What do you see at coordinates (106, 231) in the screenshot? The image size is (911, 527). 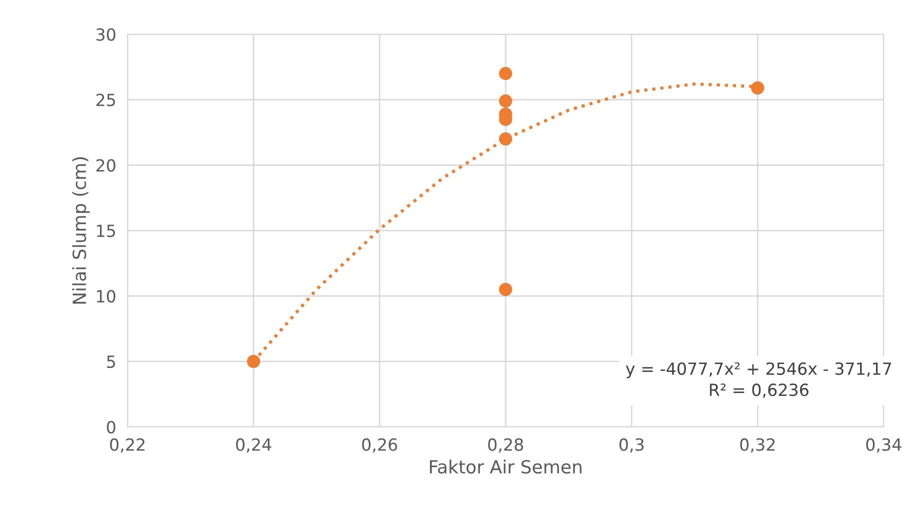 I see `y-tick-label: 15` at bounding box center [106, 231].